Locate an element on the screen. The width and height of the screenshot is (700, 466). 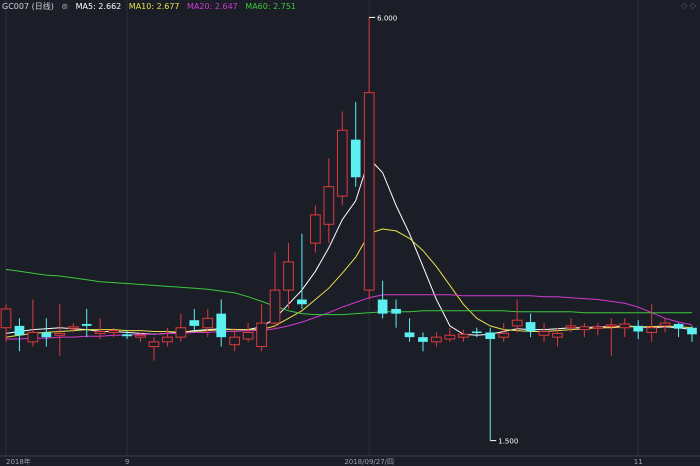
x-tick-label: 2018年 is located at coordinates (18, 461).